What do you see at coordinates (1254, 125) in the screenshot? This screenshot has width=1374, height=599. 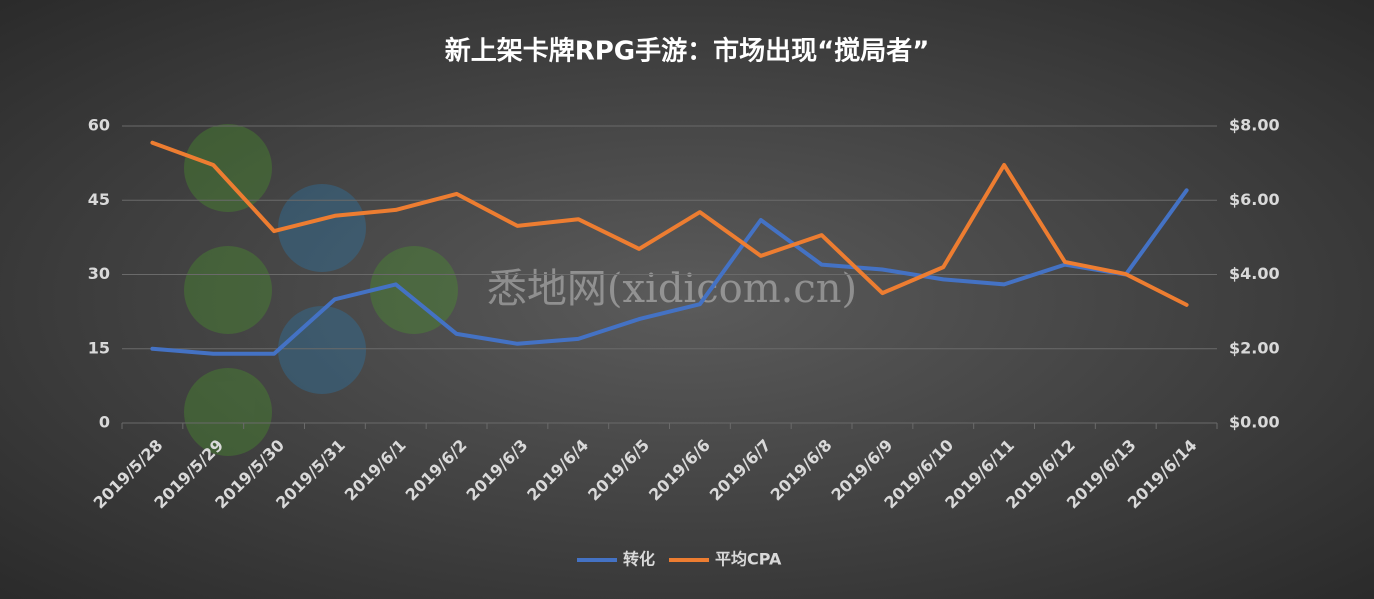 I see `y2-tick-label: $8.00` at bounding box center [1254, 125].